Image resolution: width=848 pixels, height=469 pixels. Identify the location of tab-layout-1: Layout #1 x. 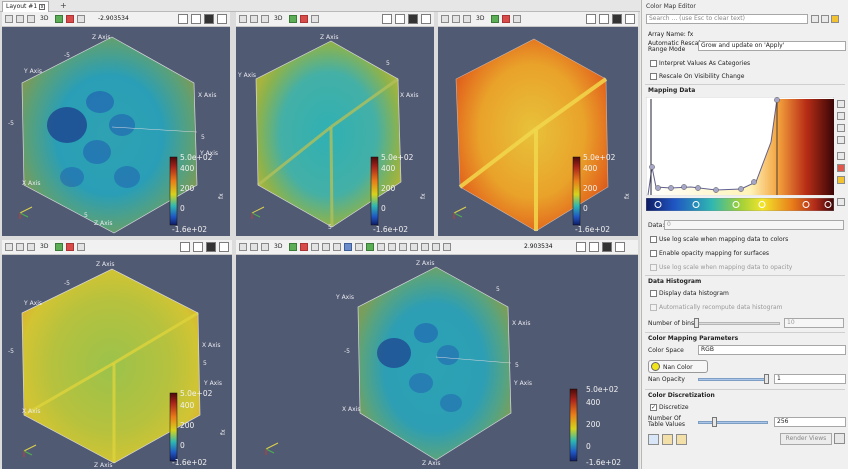
(26, 6).